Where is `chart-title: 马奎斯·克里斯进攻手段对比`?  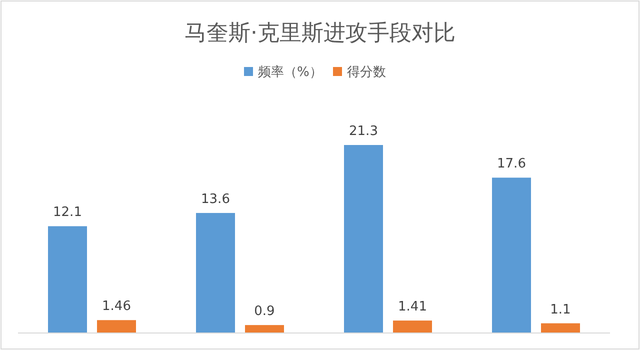 chart-title: 马奎斯·克里斯进攻手段对比 is located at coordinates (320, 33).